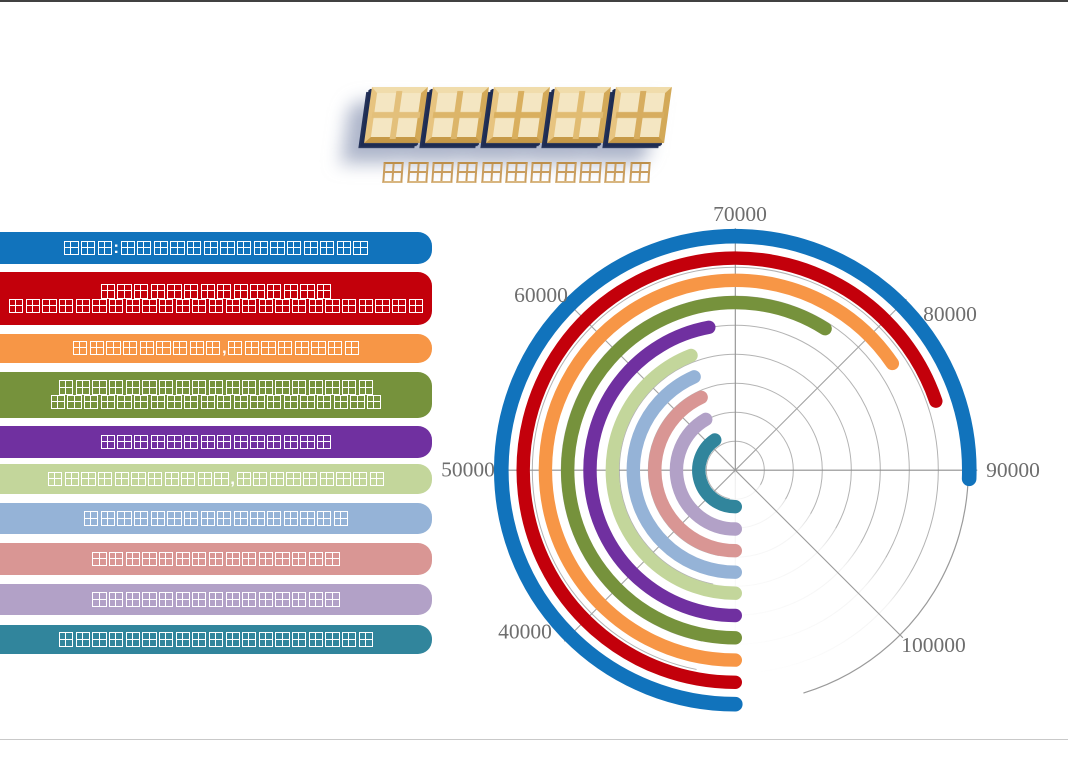 This screenshot has width=1068, height=765. What do you see at coordinates (950, 314) in the screenshot?
I see `svg-text: 80000` at bounding box center [950, 314].